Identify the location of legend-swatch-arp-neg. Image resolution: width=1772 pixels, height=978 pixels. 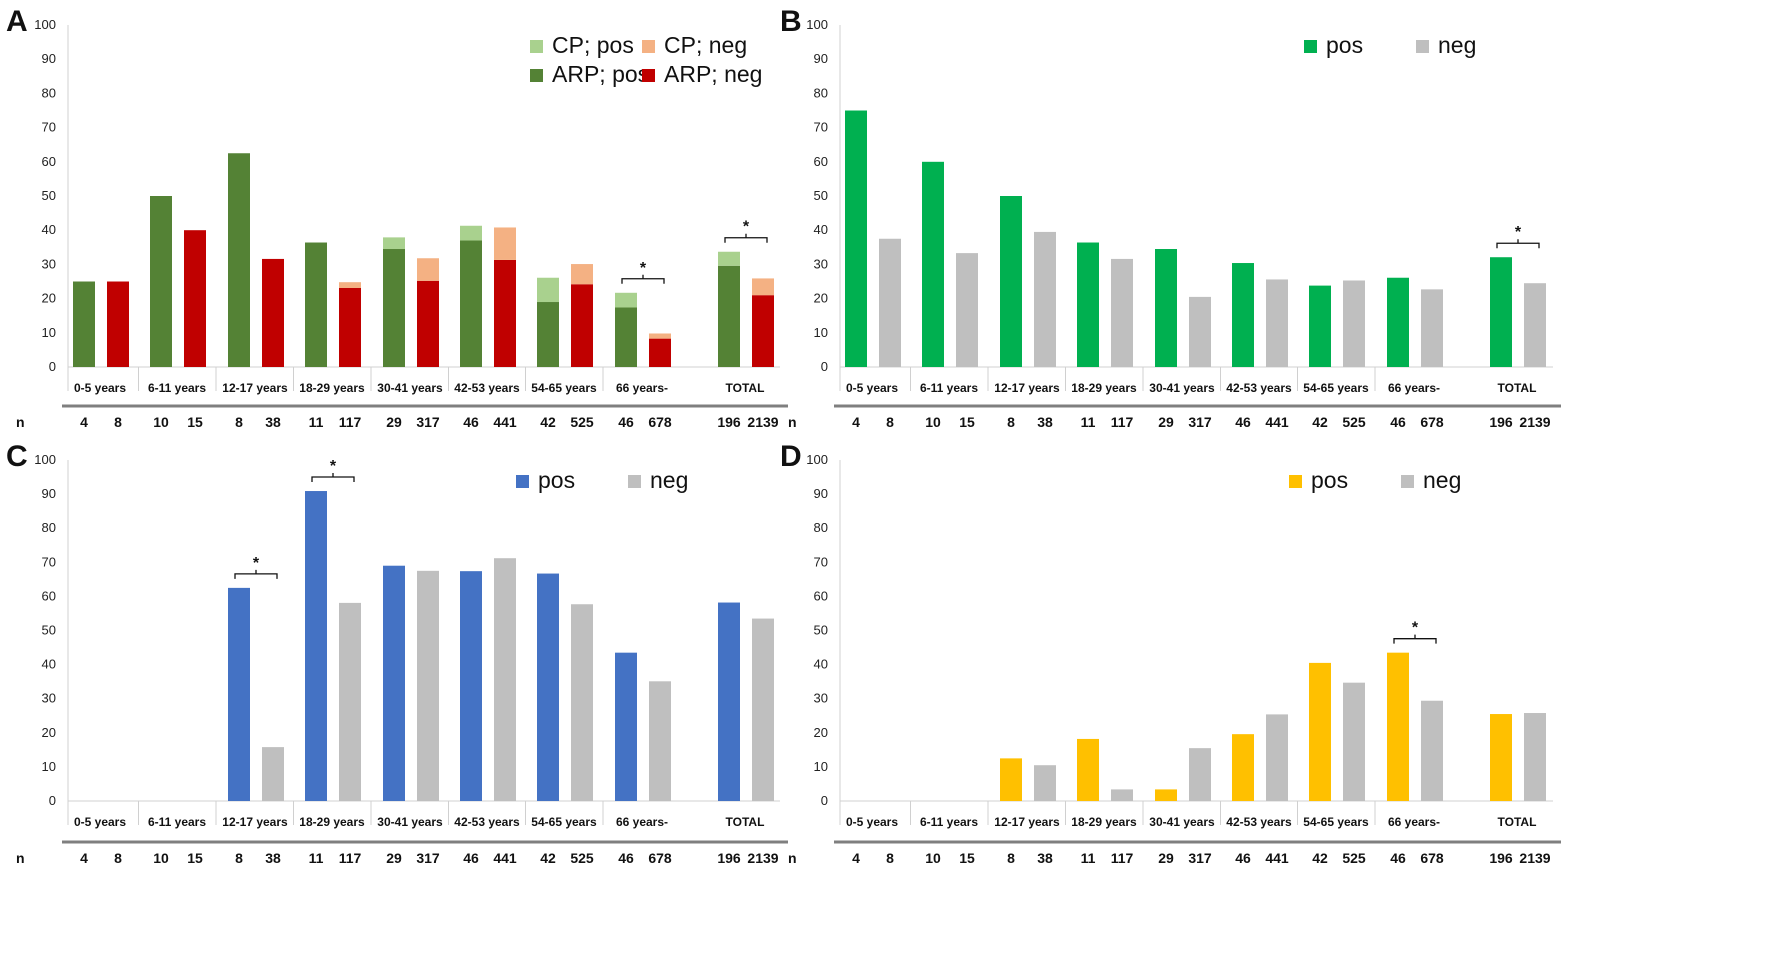
(648, 75).